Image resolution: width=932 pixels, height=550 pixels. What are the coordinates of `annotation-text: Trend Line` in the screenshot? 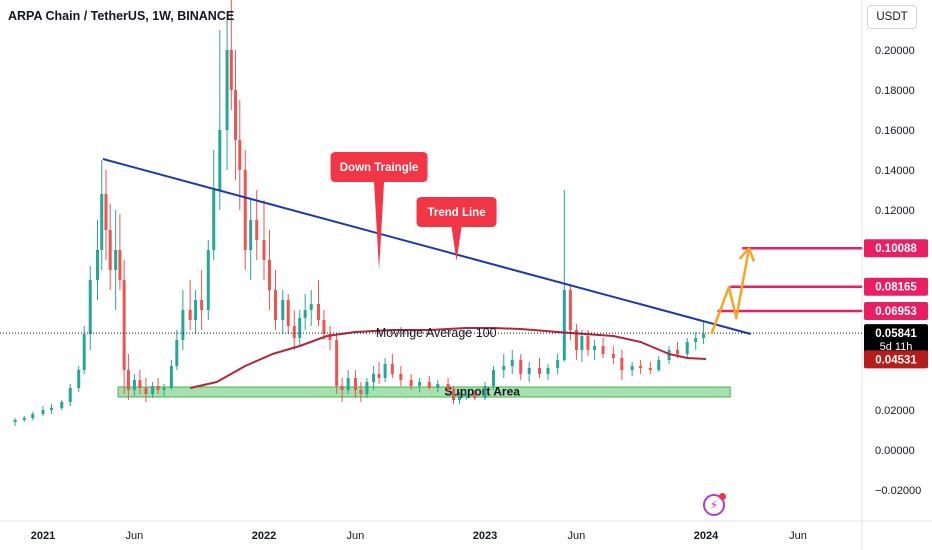 It's located at (456, 213).